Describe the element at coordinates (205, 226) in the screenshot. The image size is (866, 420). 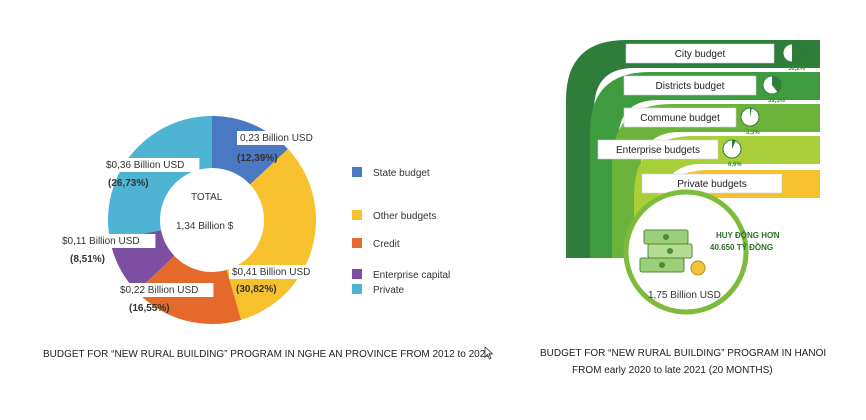
I see `donut-center-value: 1,34 Billion $` at that location.